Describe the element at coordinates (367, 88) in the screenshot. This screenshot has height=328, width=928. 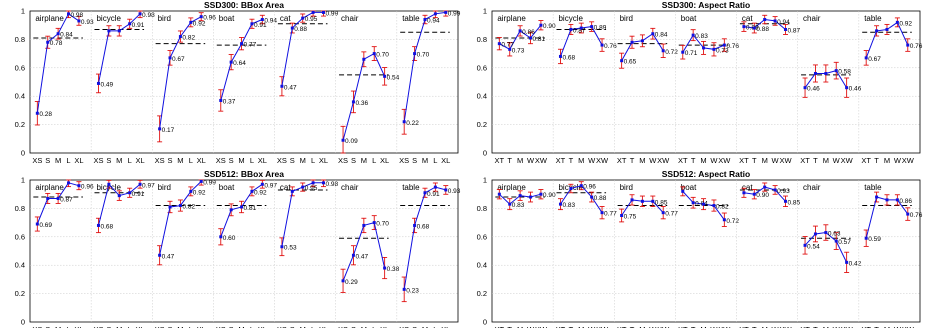
I see `group-chair: chair 0.09 XS 0.36 S M 0.70 L 0.54 XL` at that location.